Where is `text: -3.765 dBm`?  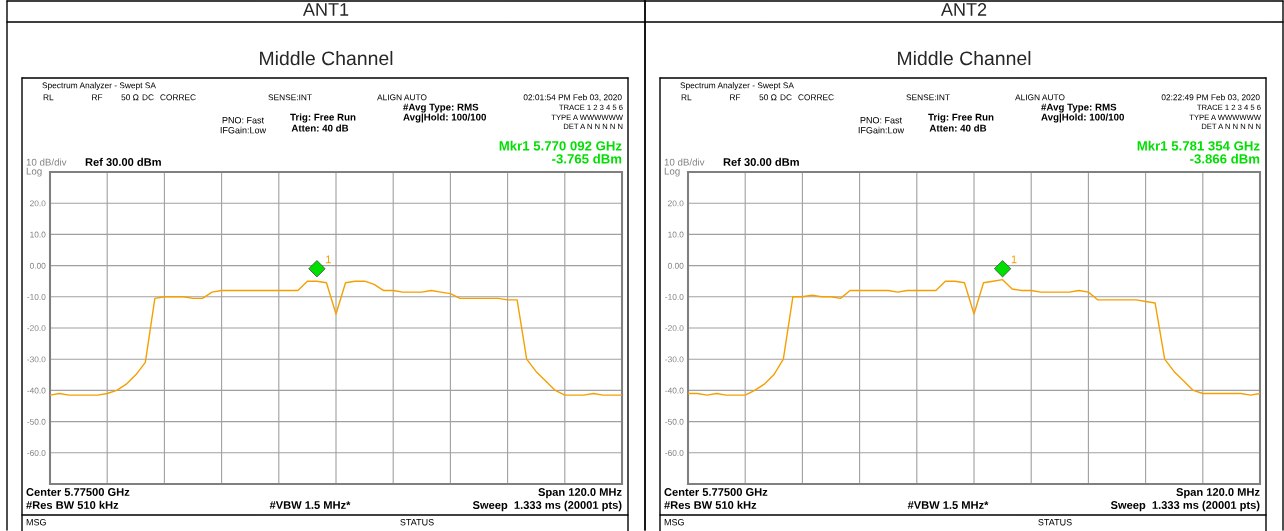 text: -3.765 dBm is located at coordinates (587, 158).